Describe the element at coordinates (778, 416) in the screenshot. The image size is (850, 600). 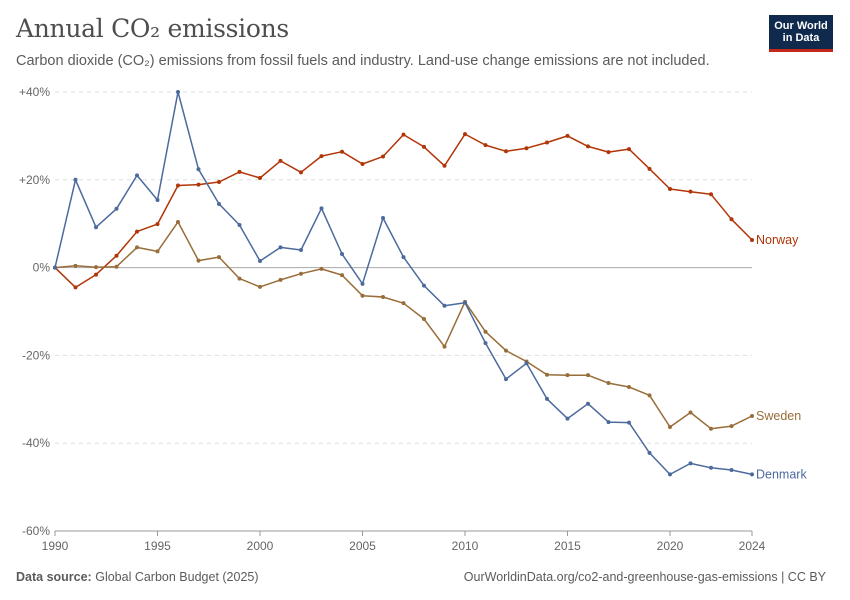
I see `series-label-sweden: Sweden` at that location.